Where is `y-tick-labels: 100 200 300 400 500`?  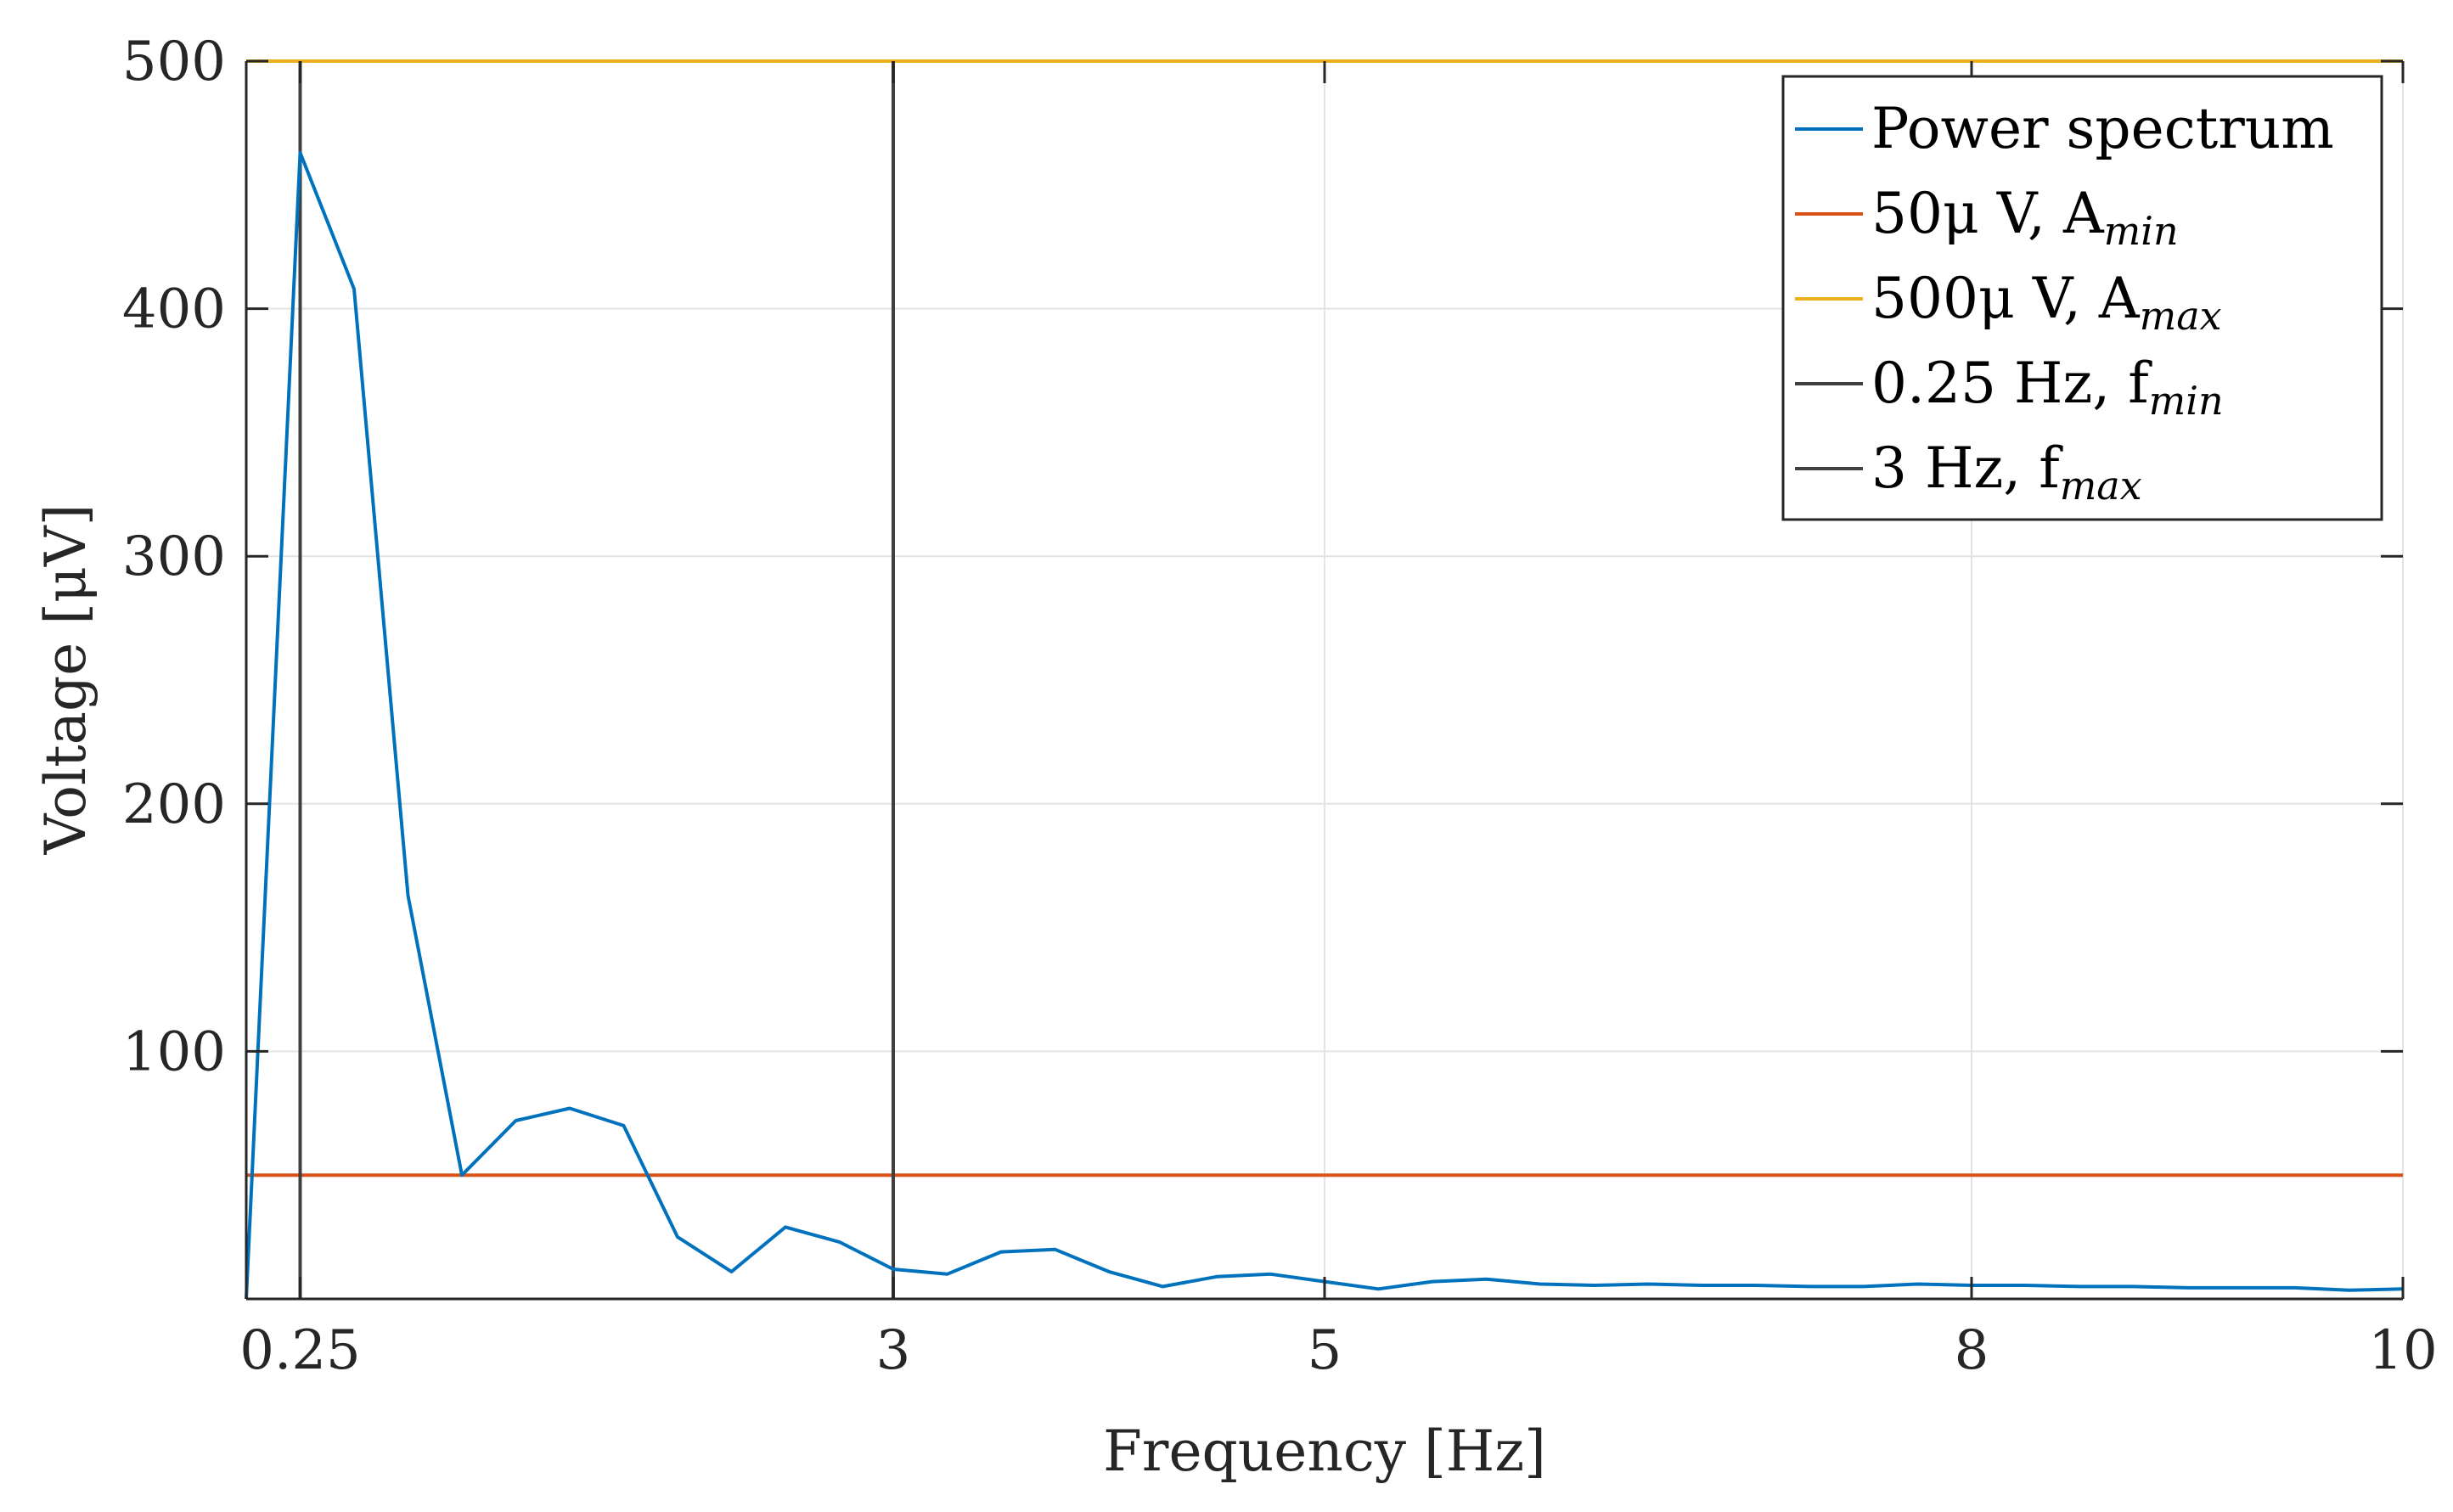
y-tick-labels: 100 200 300 400 500 is located at coordinates (174, 557).